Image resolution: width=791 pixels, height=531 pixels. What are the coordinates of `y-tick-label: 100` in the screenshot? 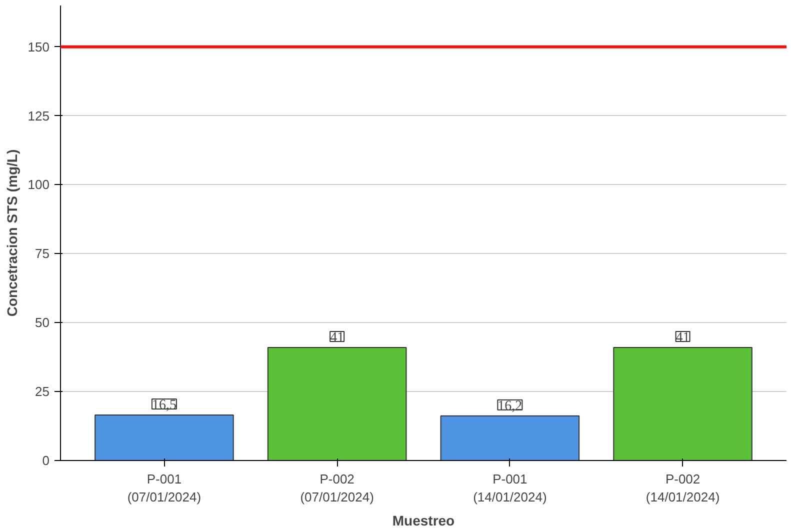 It's located at (39, 184).